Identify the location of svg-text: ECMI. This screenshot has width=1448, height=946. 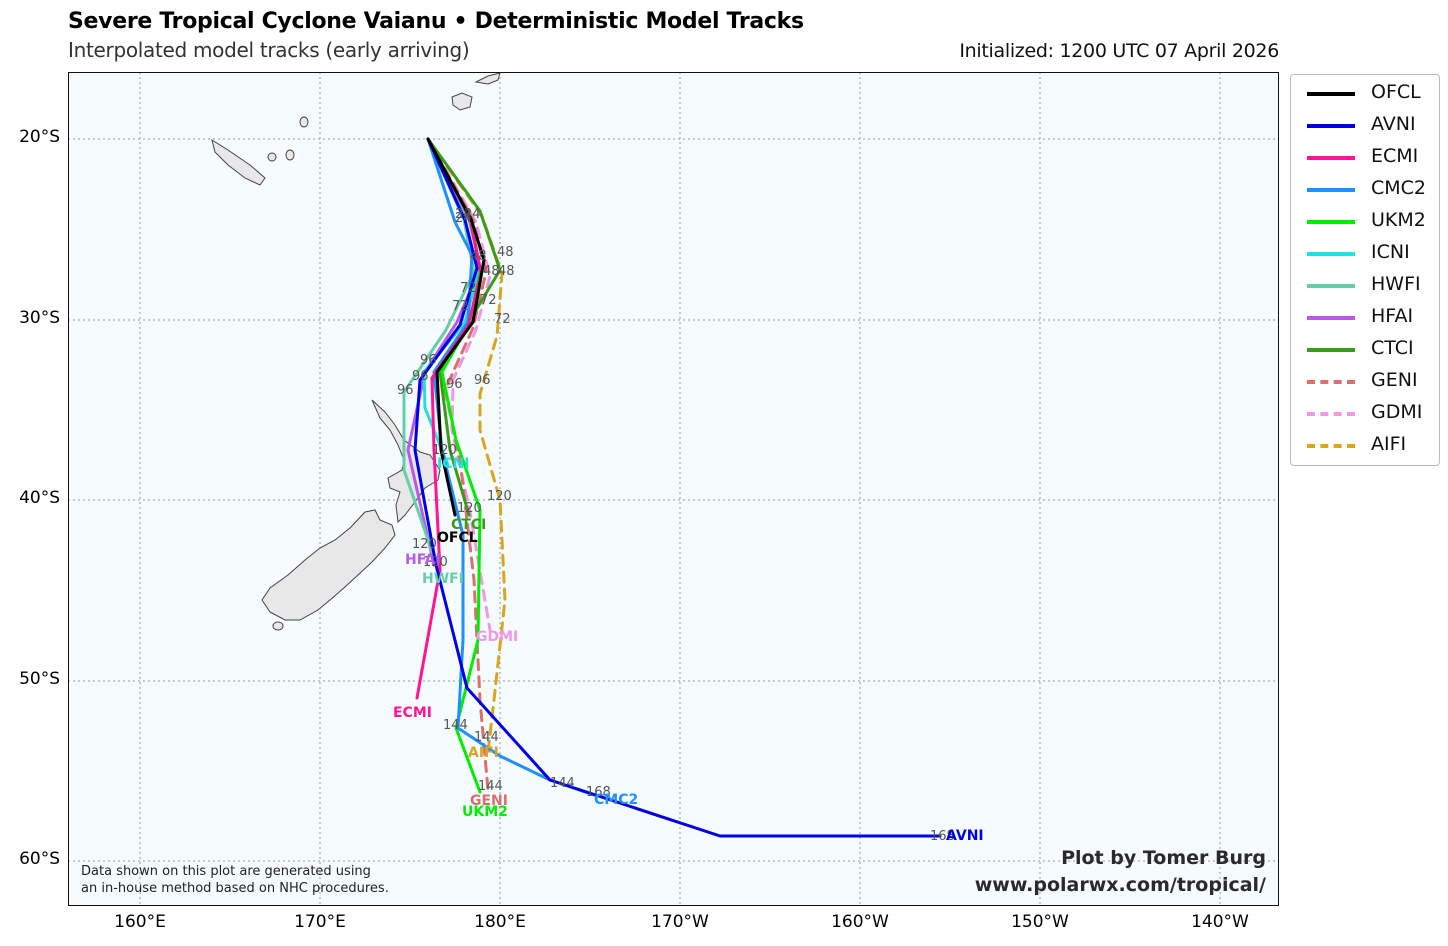
(412, 713).